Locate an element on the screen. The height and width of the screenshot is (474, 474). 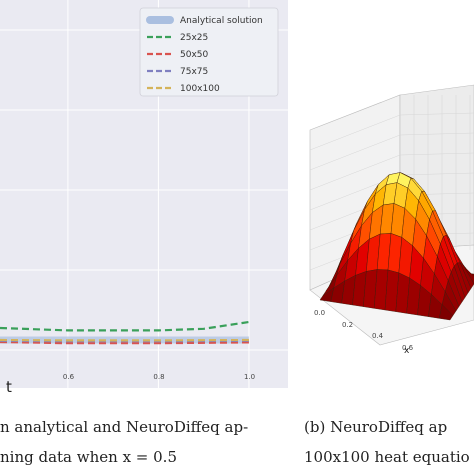
x-tick-label-3d: 0.2 is located at coordinates (347, 325).